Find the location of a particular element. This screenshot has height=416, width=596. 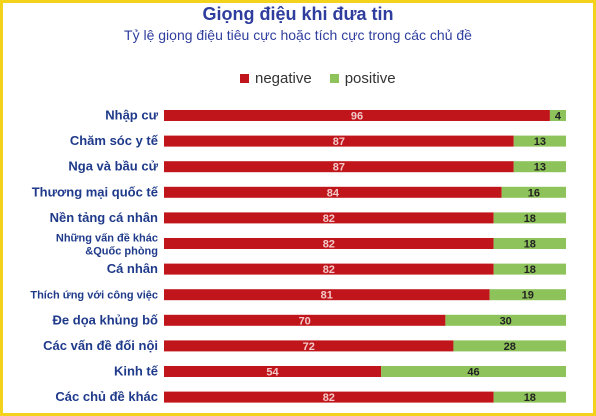

category-label: Chăm sóc y tế is located at coordinates (114, 140).